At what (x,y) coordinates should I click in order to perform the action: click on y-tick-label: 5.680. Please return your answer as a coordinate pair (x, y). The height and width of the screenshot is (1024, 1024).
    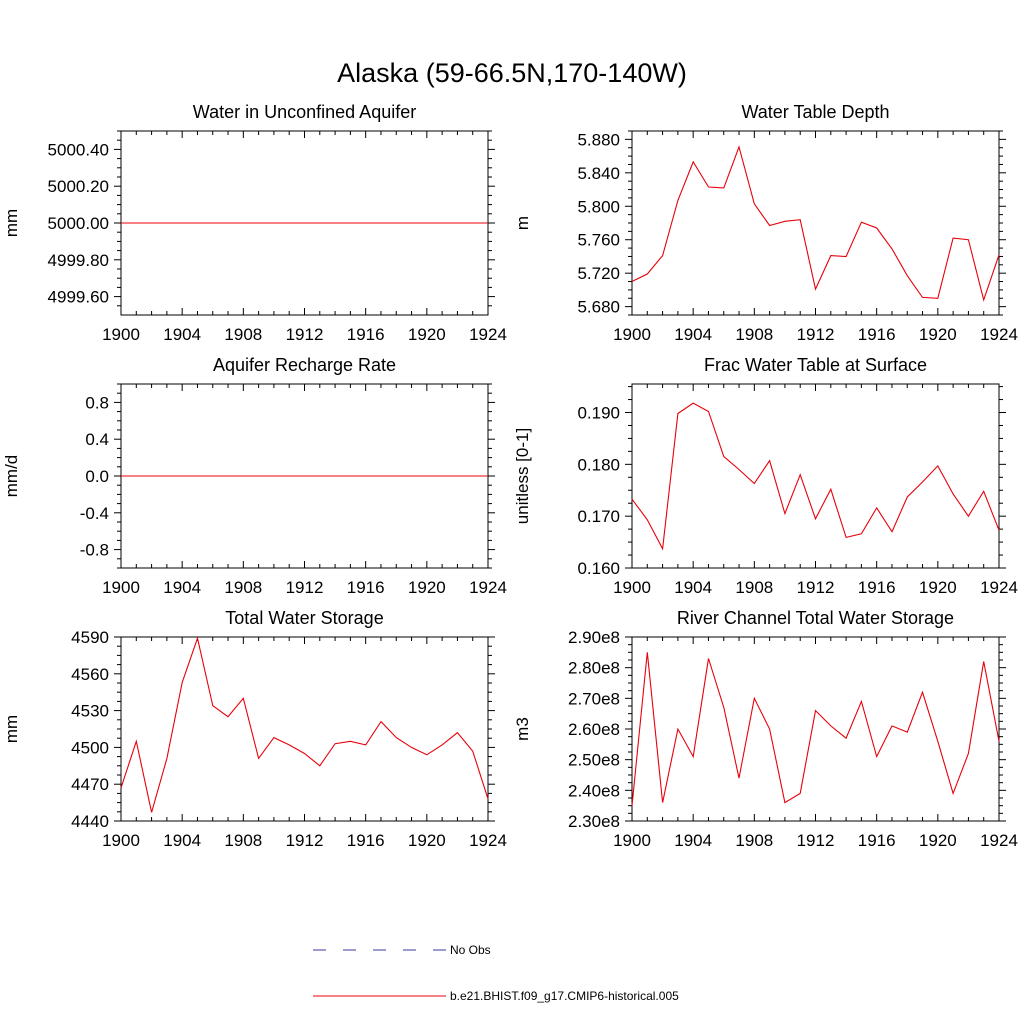
    Looking at the image, I should click on (598, 307).